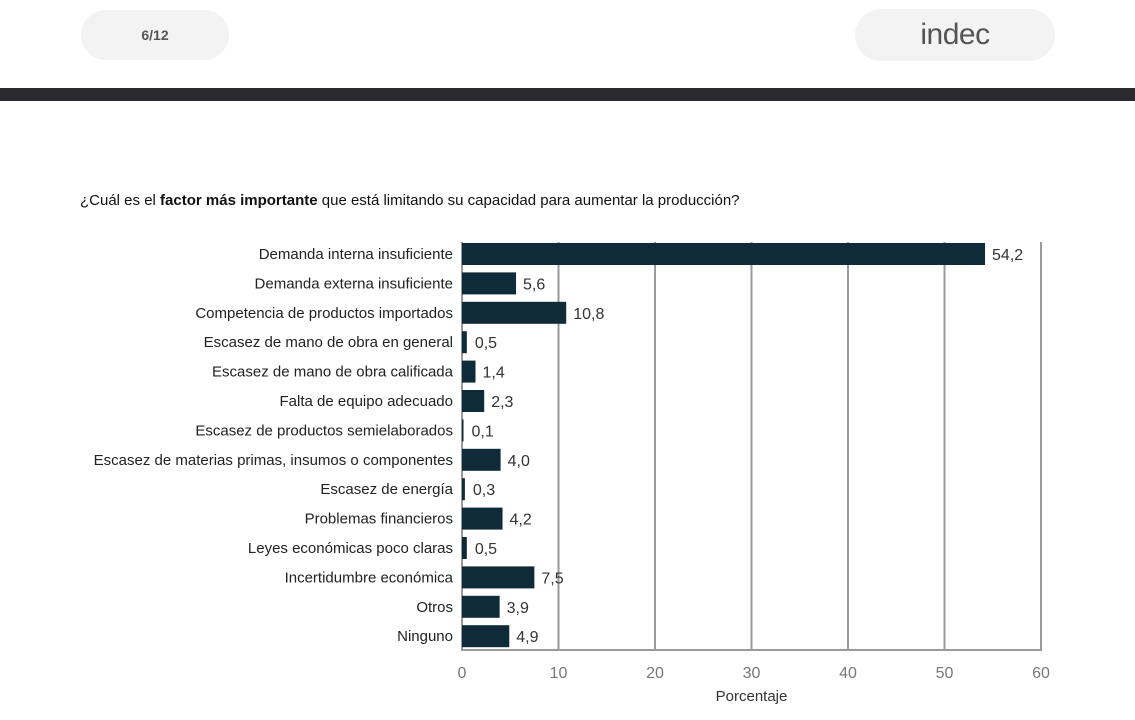 The image size is (1135, 720). Describe the element at coordinates (324, 430) in the screenshot. I see `category-label: Escasez de productos semielaborados` at that location.